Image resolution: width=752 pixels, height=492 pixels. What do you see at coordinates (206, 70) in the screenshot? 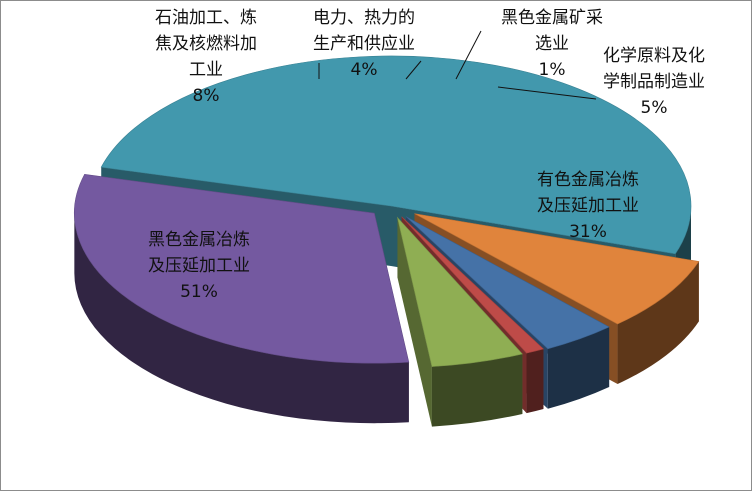
I see `slice-category-label: 工业` at bounding box center [206, 70].